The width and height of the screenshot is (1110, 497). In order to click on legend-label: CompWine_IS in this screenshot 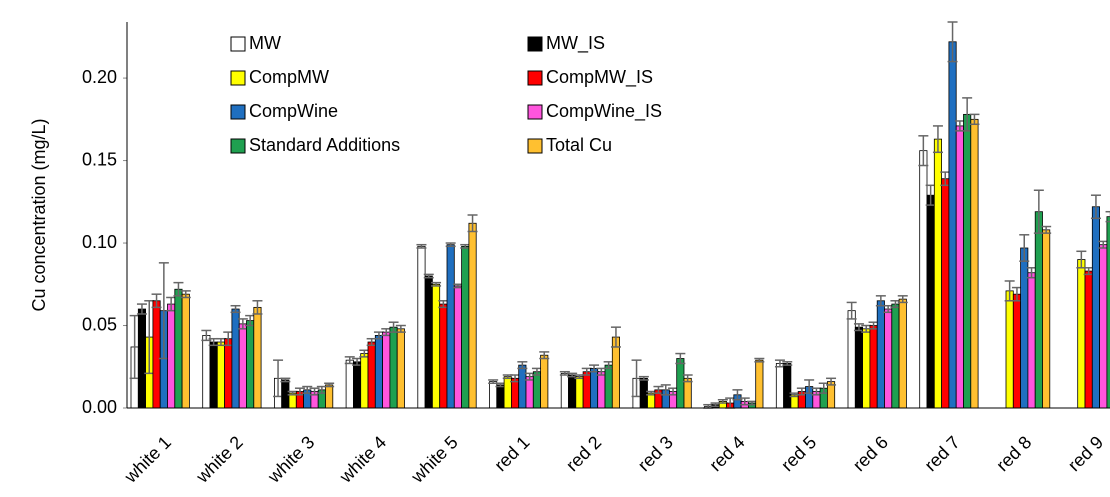, I will do `click(604, 111)`.